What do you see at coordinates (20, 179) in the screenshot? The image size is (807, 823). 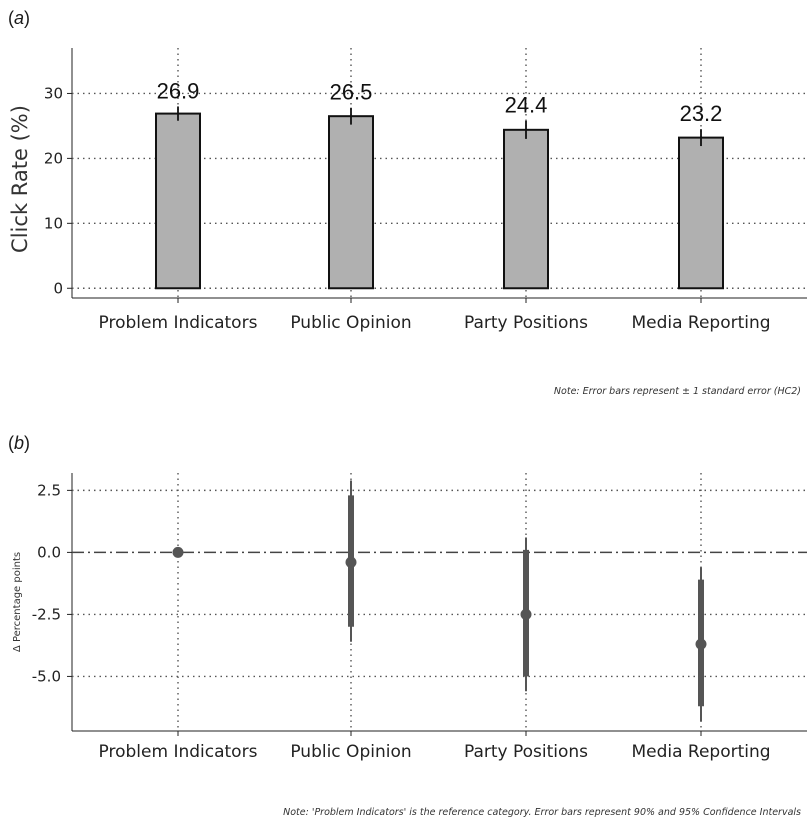 I see `y-axis-label: Click Rate (%)` at bounding box center [20, 179].